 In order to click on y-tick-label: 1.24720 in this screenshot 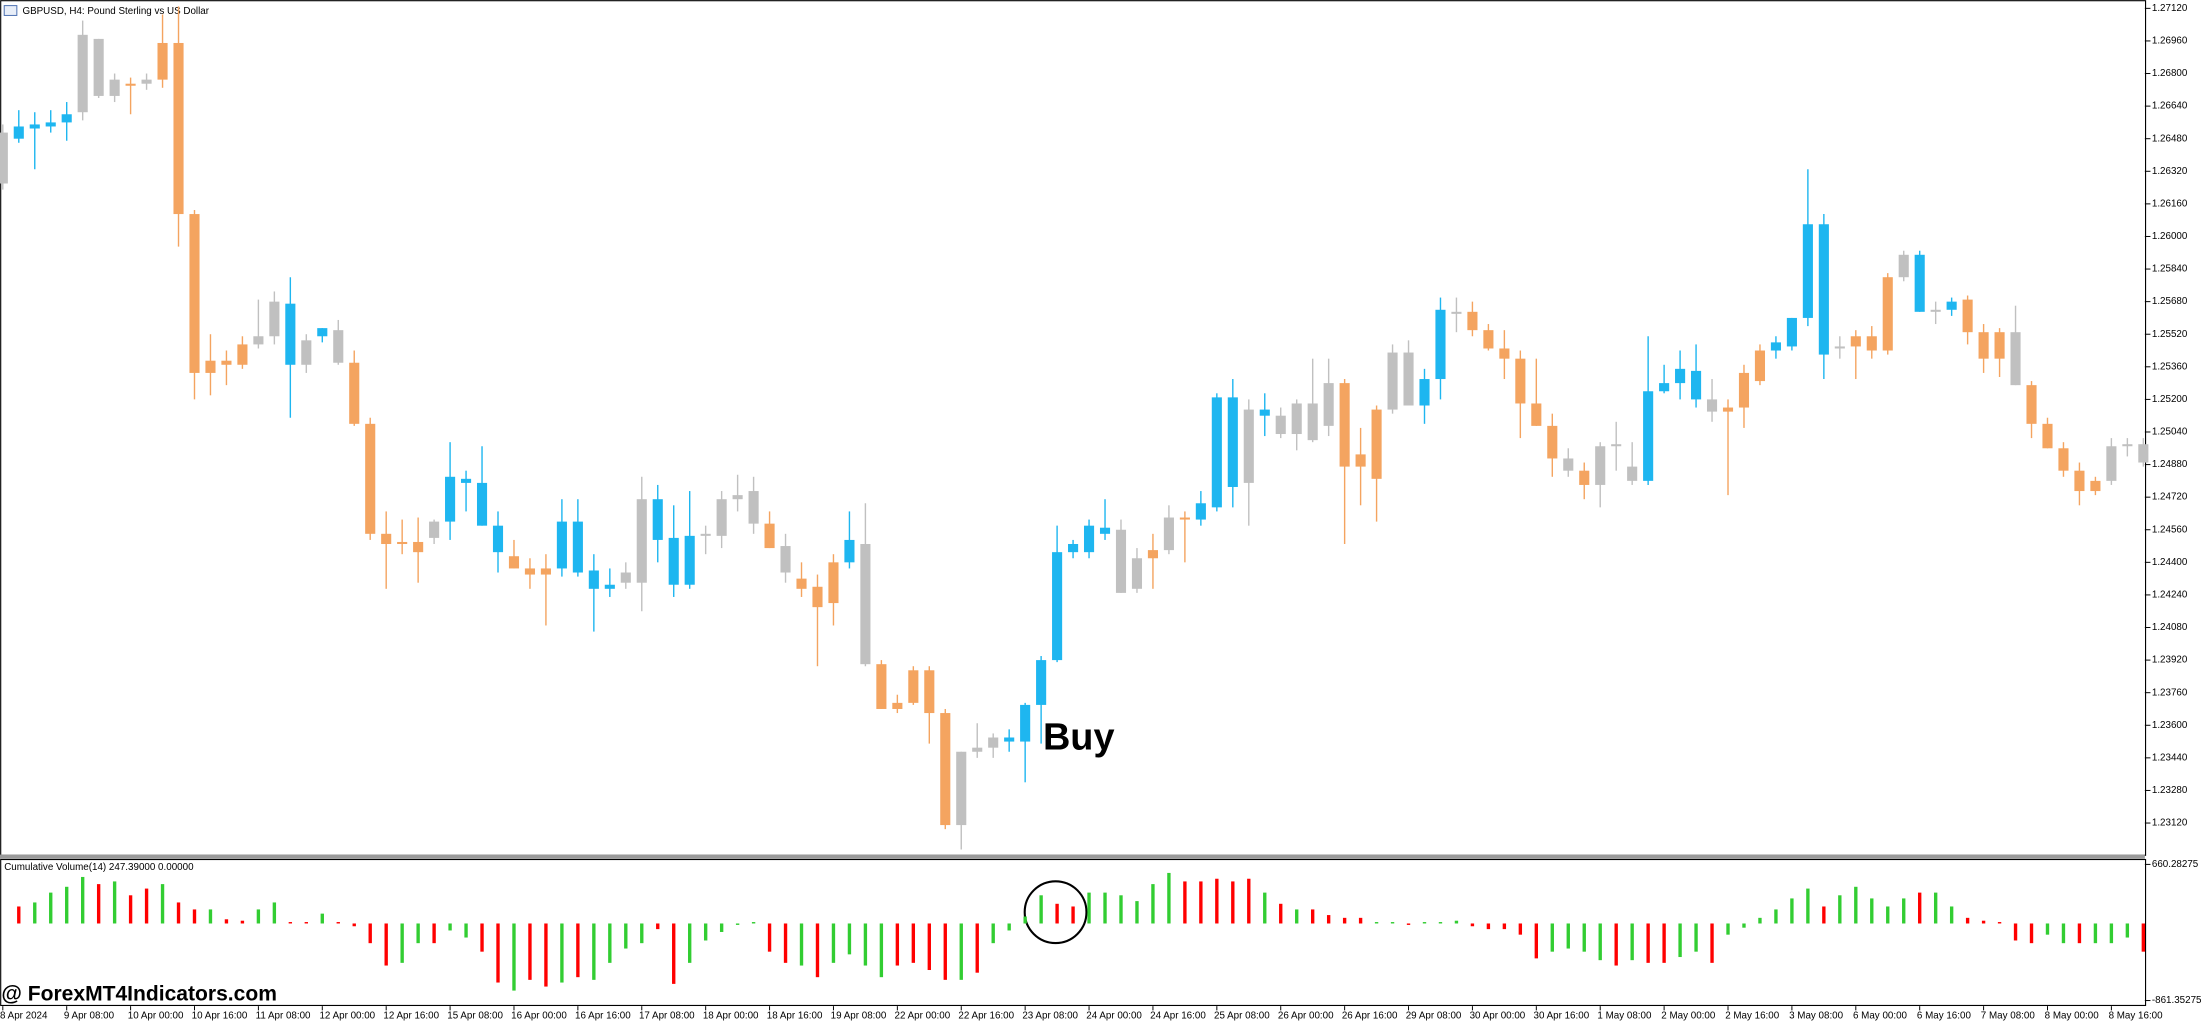, I will do `click(2170, 497)`.